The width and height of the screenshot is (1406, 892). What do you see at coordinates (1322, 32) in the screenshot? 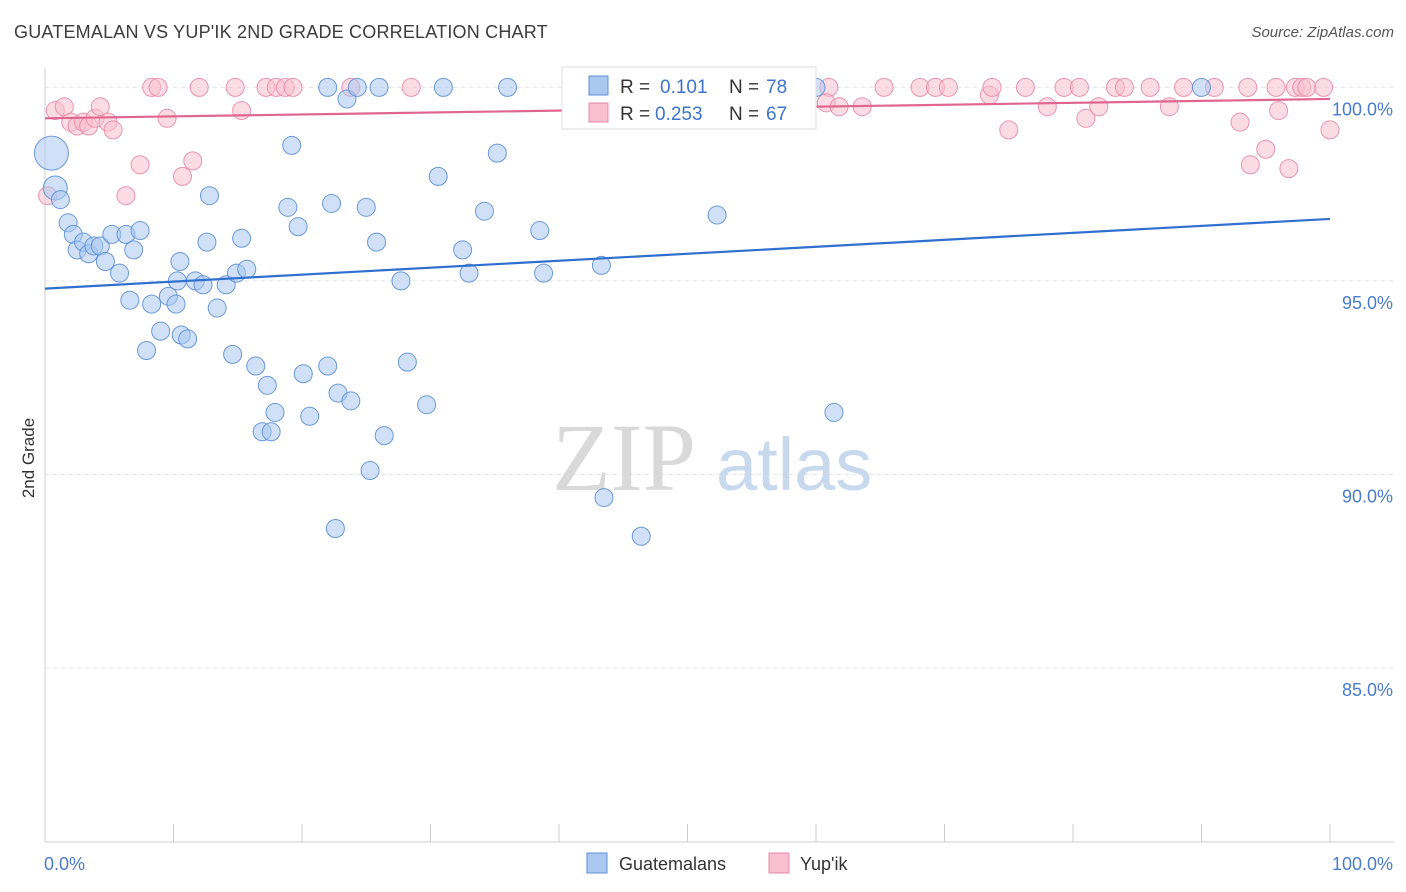
I see `chart-source: Source: ZipAtlas.com` at bounding box center [1322, 32].